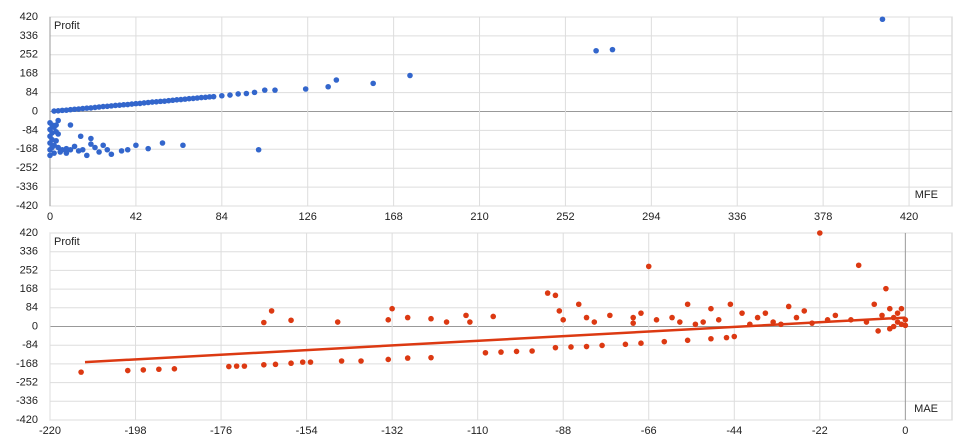 The width and height of the screenshot is (960, 446). I want to click on y-tick-label: 168, so click(29, 74).